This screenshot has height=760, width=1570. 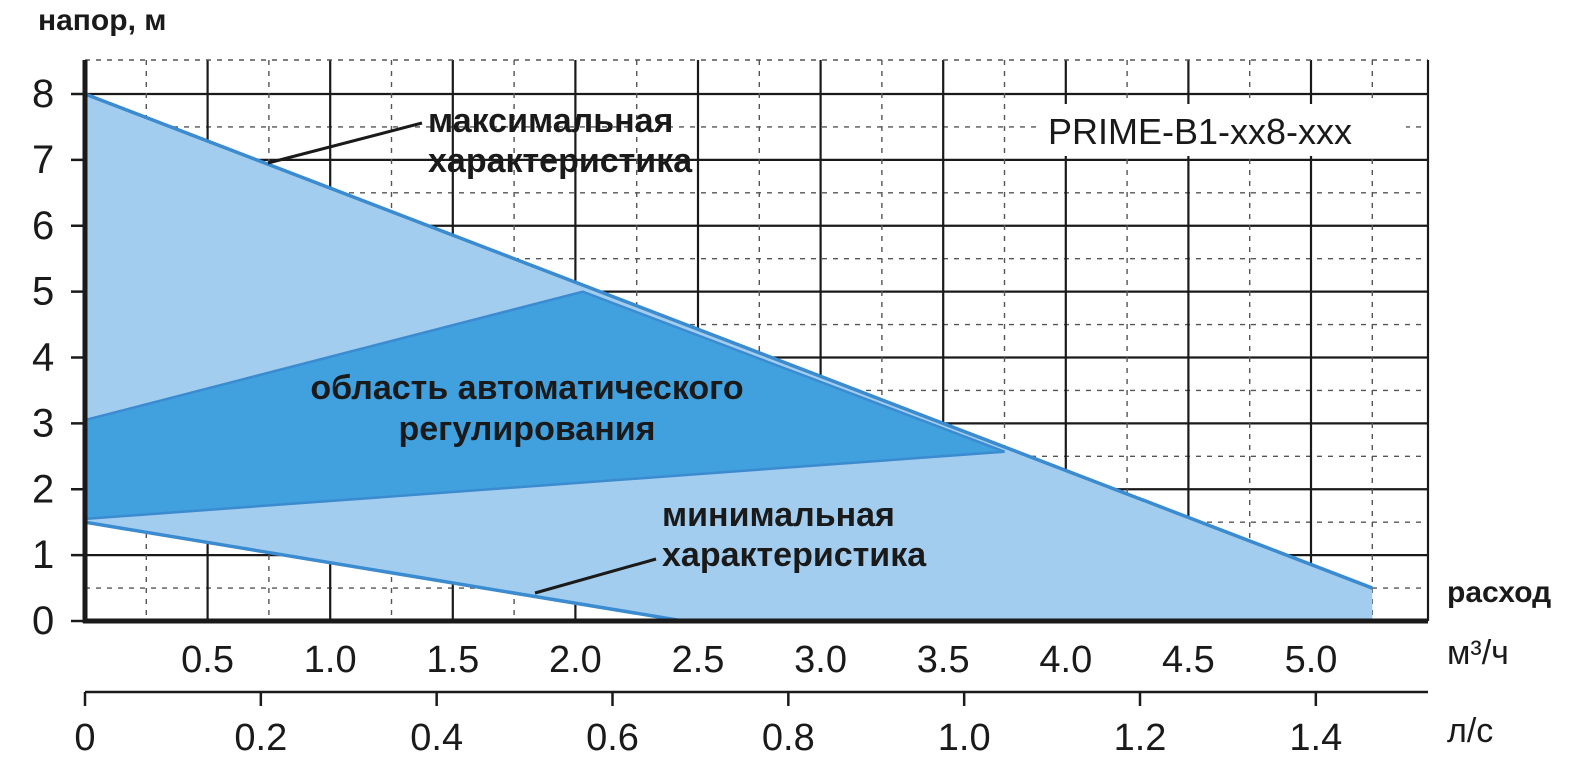 I want to click on x-tick-label: 1.5, so click(x=452, y=660).